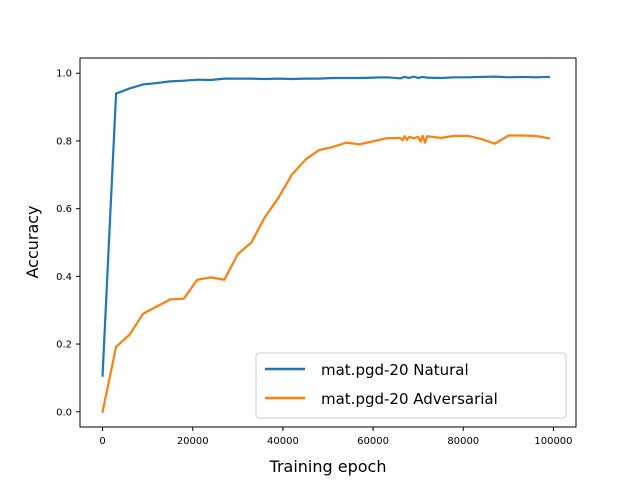 This screenshot has width=640, height=480. I want to click on legend-label-natural: mat.pgd-20 Natural, so click(395, 370).